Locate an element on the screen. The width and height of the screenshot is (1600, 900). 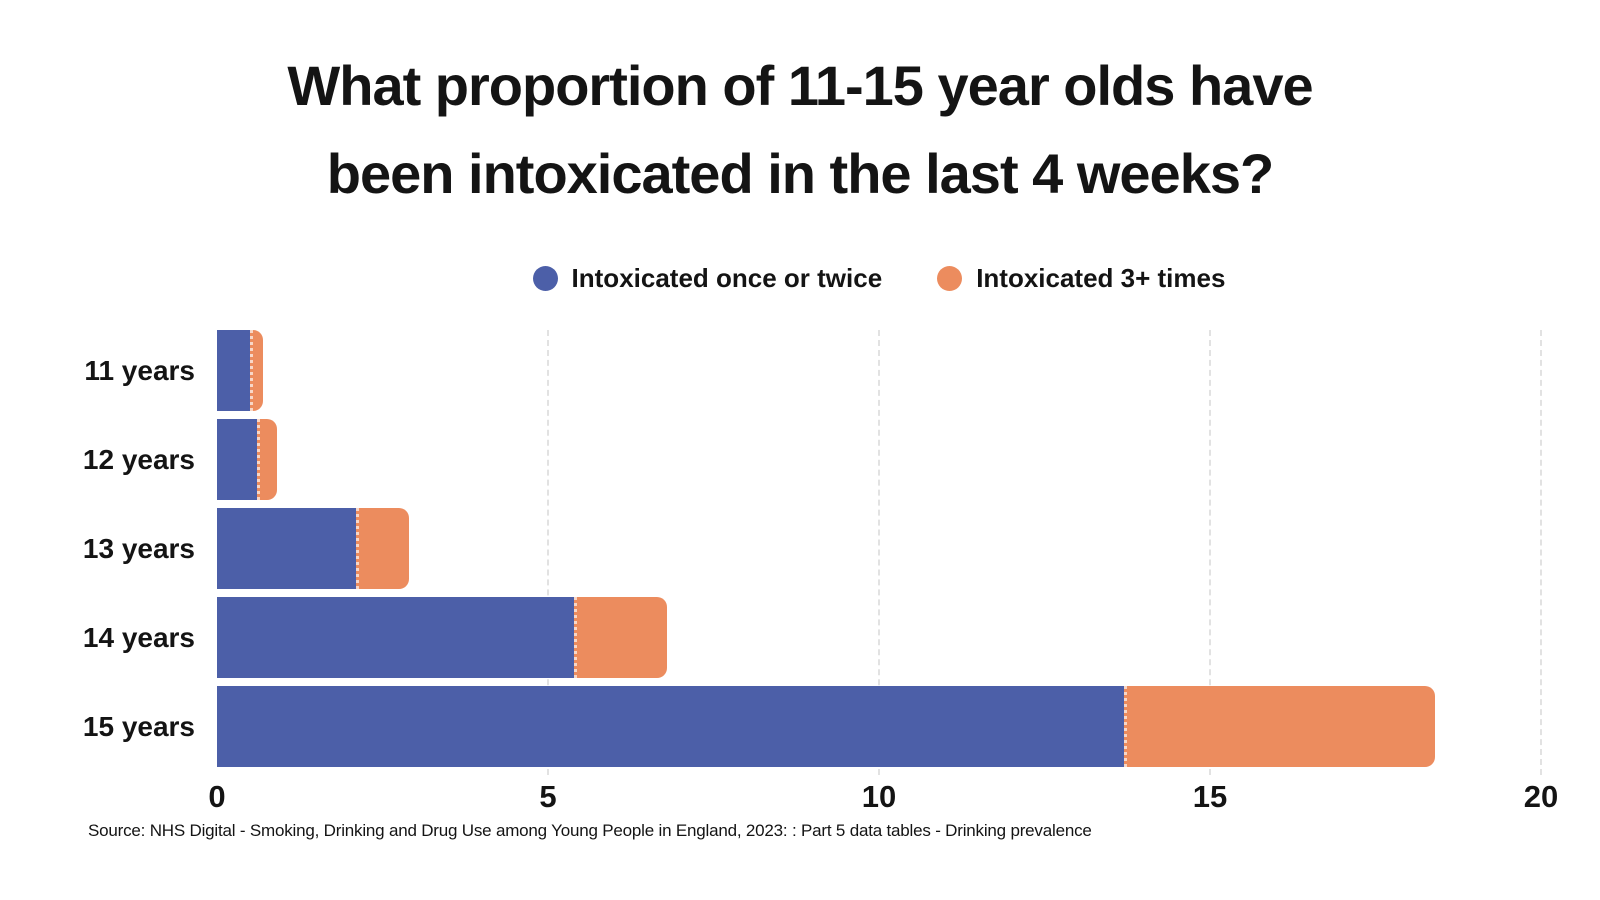
legend-item: Intoxicated 3+ times is located at coordinates (1081, 278).